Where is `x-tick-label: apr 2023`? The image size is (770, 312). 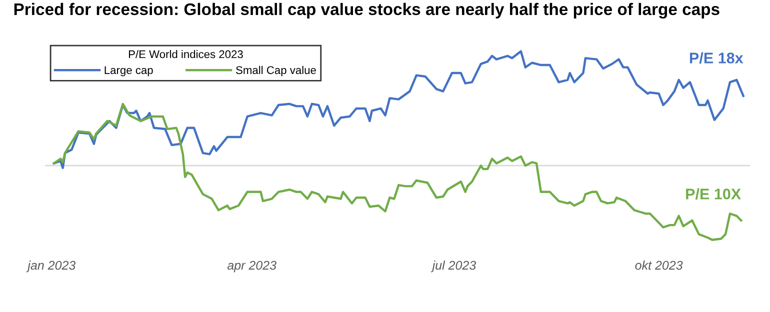 x-tick-label: apr 2023 is located at coordinates (251, 266).